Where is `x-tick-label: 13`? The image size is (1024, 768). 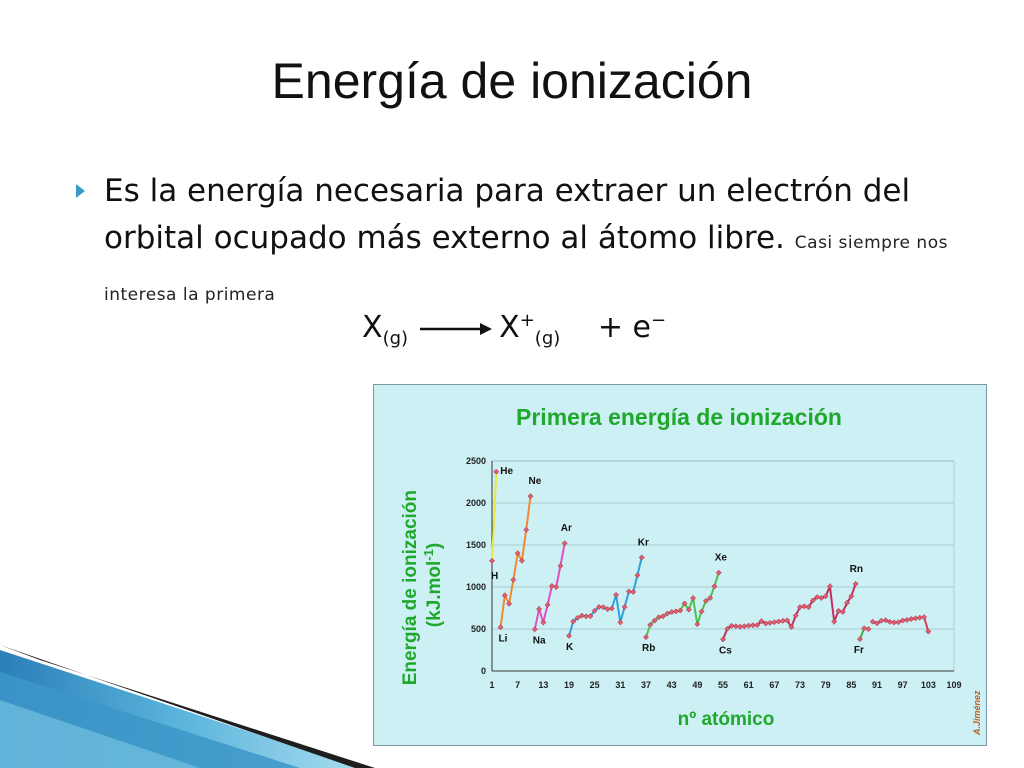
x-tick-label: 13 is located at coordinates (543, 685).